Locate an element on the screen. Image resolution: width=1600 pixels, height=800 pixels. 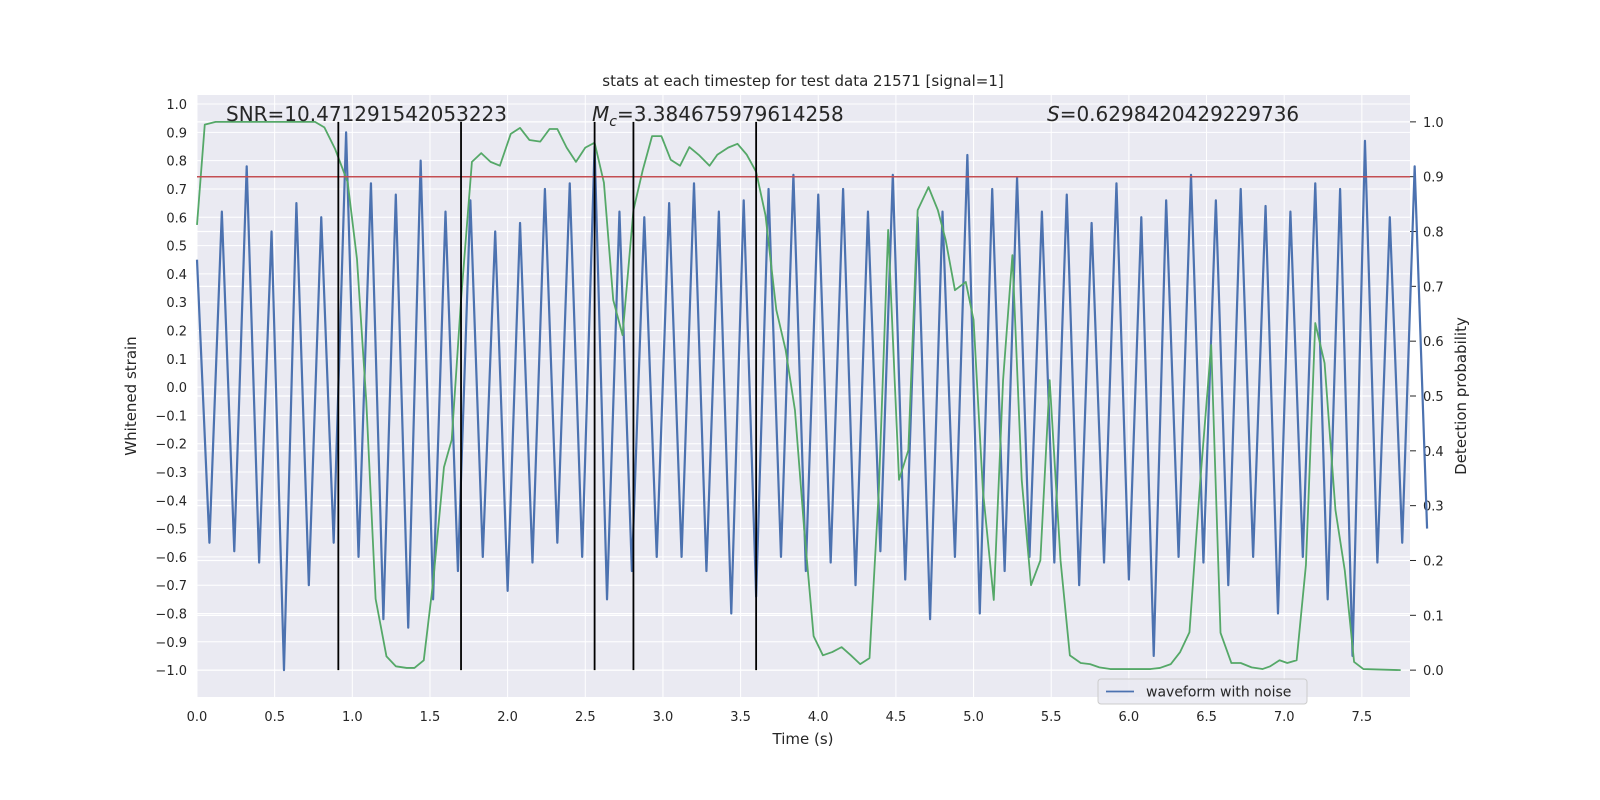
x-tick-label: 6.0 is located at coordinates (1129, 717).